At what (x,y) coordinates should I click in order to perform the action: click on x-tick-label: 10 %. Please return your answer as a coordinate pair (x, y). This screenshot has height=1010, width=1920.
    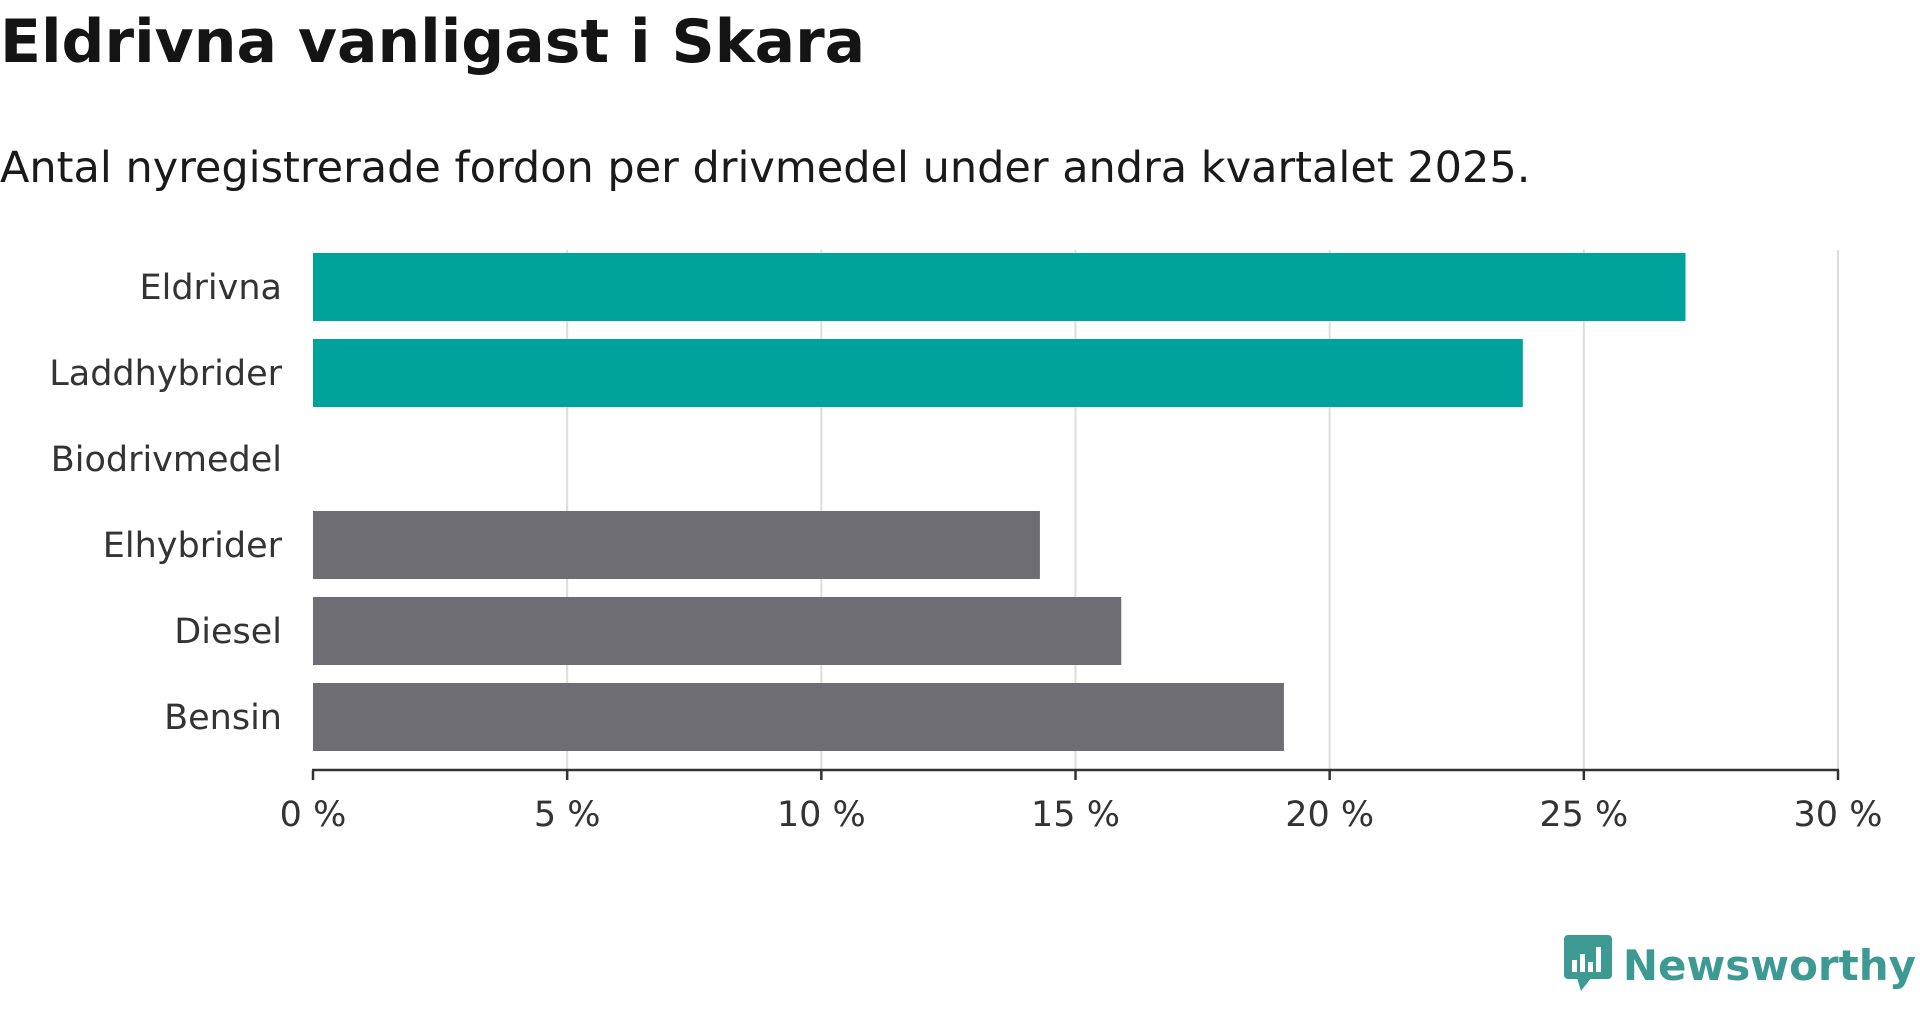
    Looking at the image, I should click on (821, 815).